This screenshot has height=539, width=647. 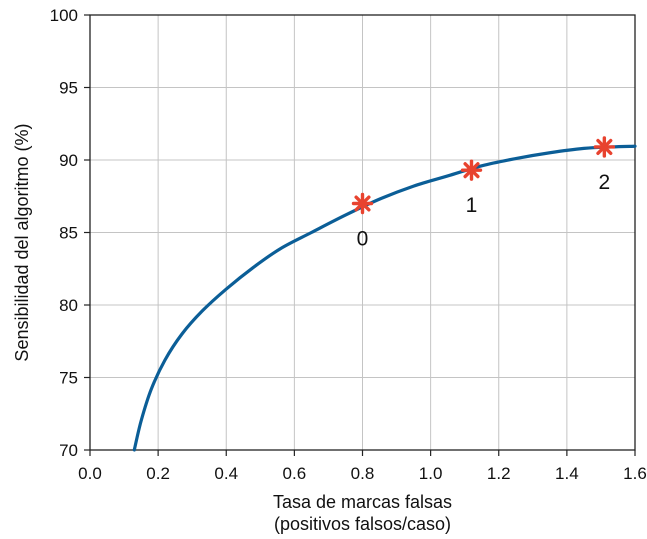 What do you see at coordinates (567, 473) in the screenshot?
I see `x-tick-label: 1.4` at bounding box center [567, 473].